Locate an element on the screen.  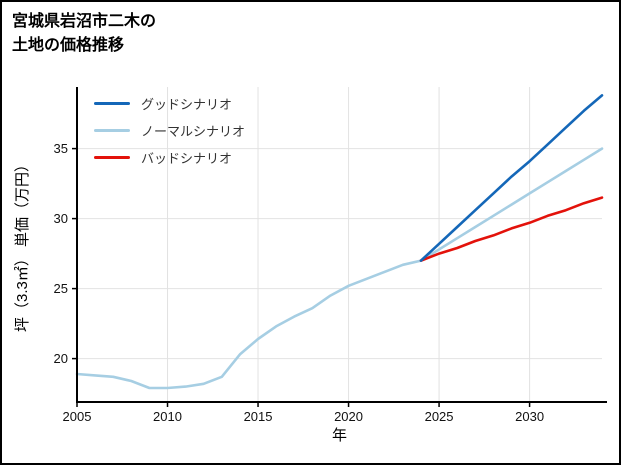
chart-title-line-1: 宮城県岩沼市二木の is located at coordinates (84, 21).